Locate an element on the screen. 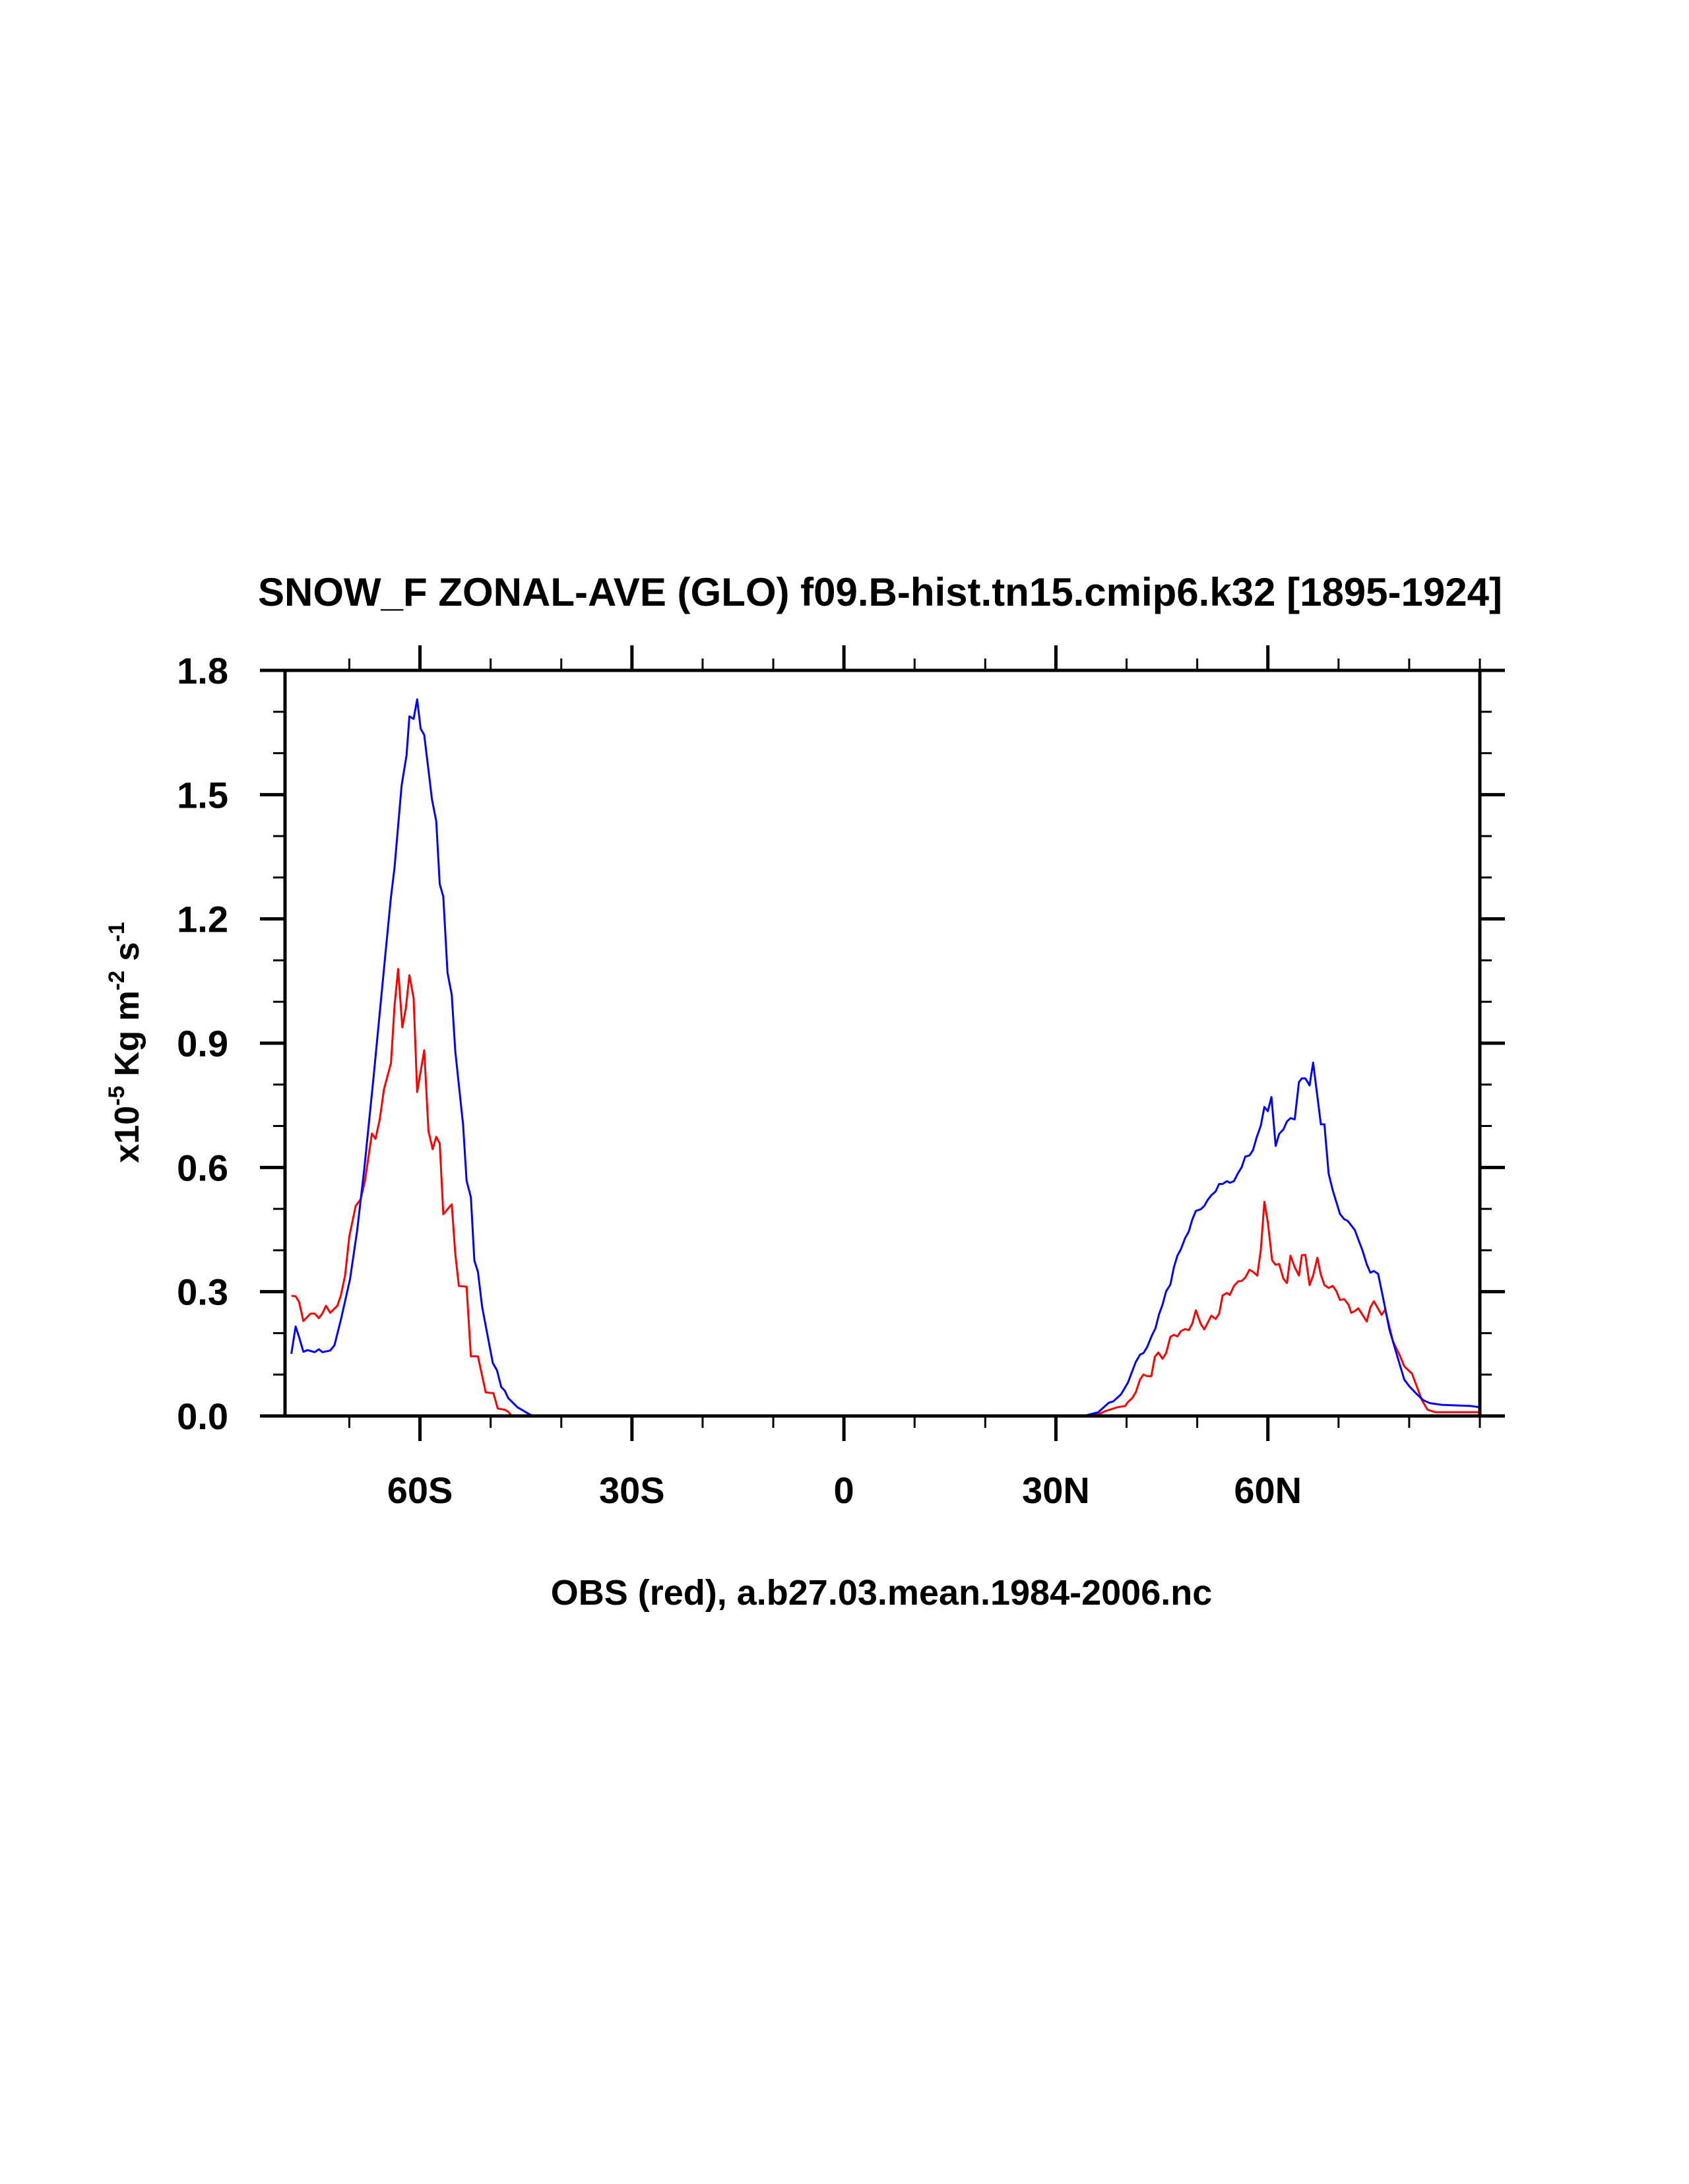  x-tick-label: 30N is located at coordinates (1056, 1490).